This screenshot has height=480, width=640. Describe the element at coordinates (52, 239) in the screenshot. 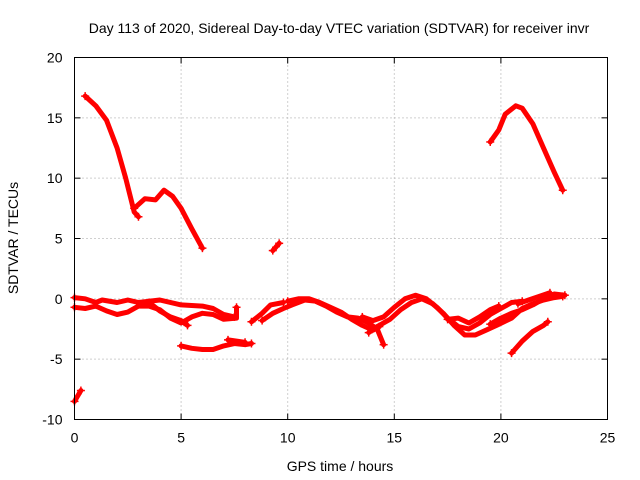

I see `y-tick-labels: -10 -5 0 5 10 15 20` at that location.